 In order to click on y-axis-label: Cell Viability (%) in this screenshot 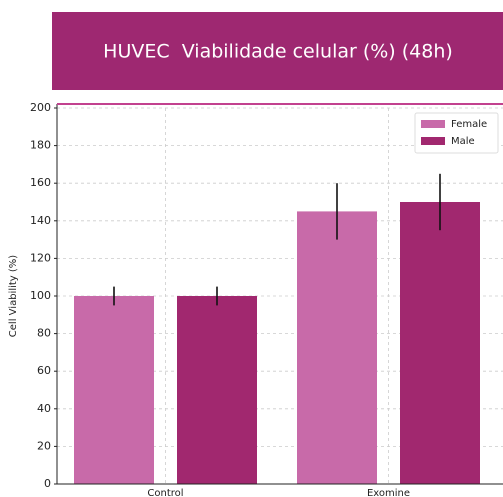, I will do `click(13, 296)`.